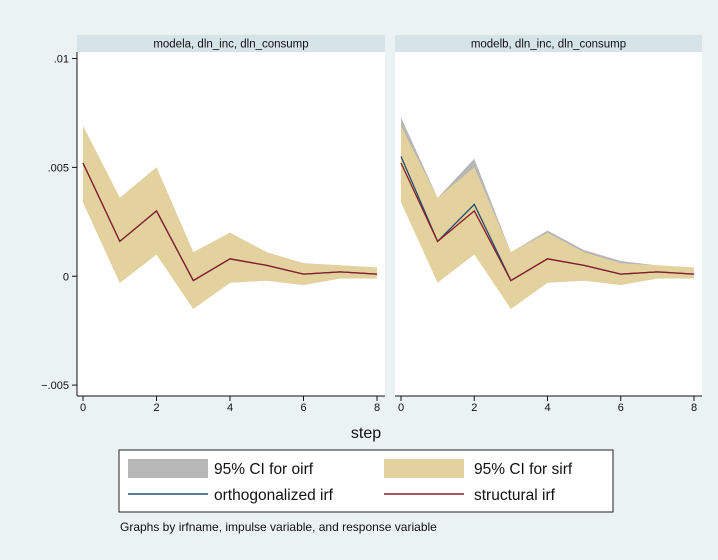  I want to click on legend-label: 95% CI for oirf, so click(264, 469).